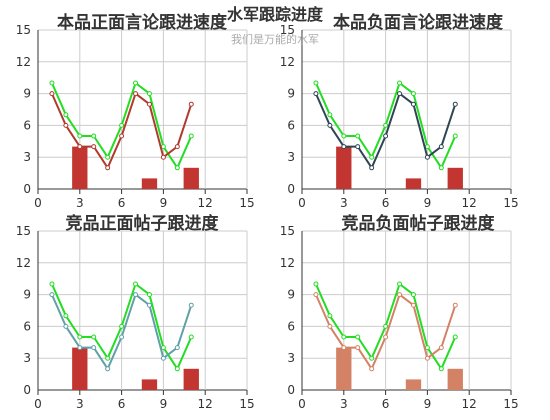 This screenshot has height=420, width=550. Describe the element at coordinates (428, 404) in the screenshot. I see `x-tick-label: 9` at that location.